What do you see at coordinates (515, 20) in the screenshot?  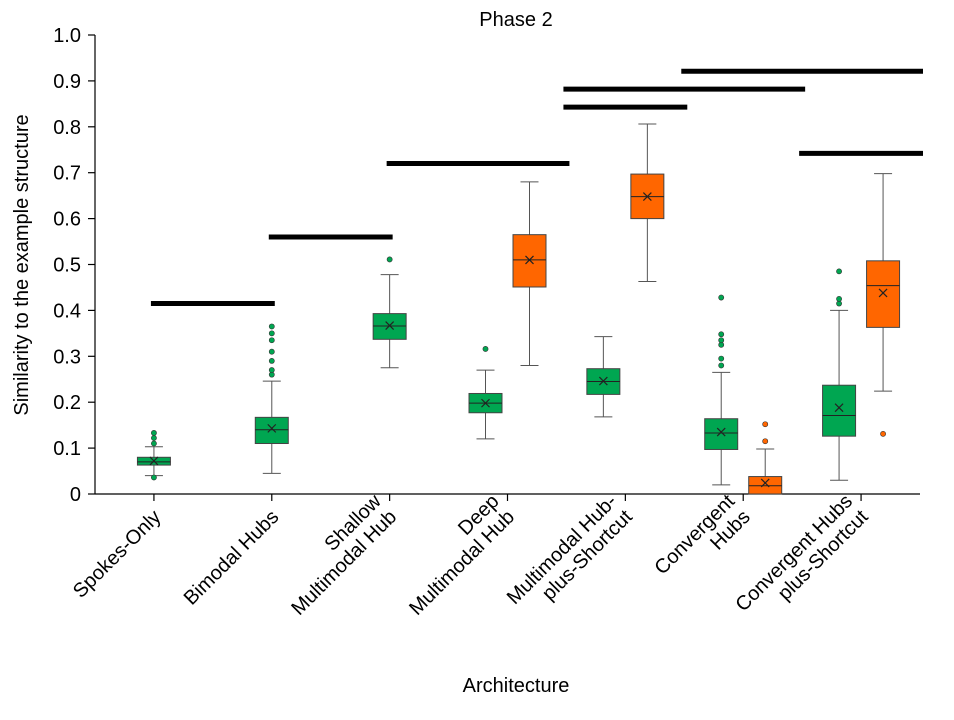 I see `chart-title: Phase 2` at bounding box center [515, 20].